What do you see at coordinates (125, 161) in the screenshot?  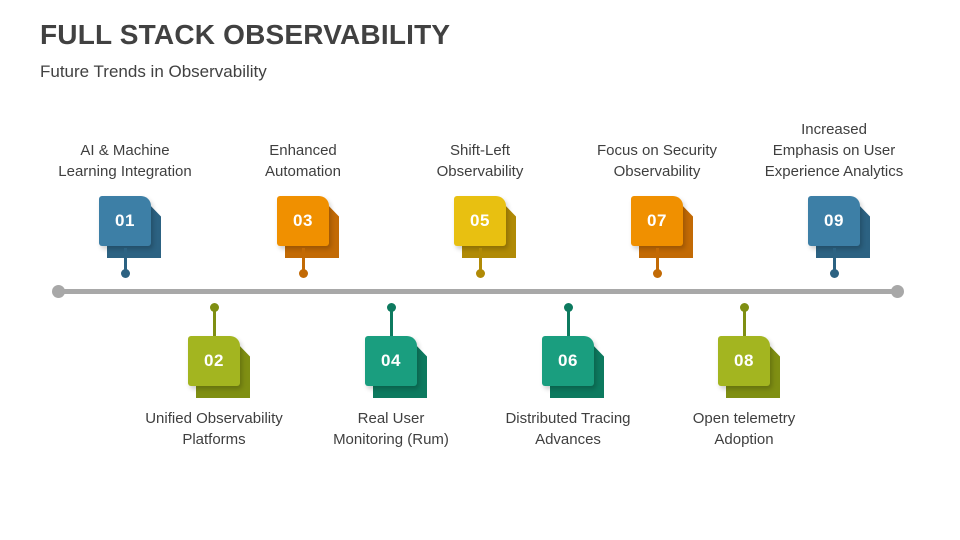 I see `milestone-label: AI & Machine Learning Integration` at bounding box center [125, 161].